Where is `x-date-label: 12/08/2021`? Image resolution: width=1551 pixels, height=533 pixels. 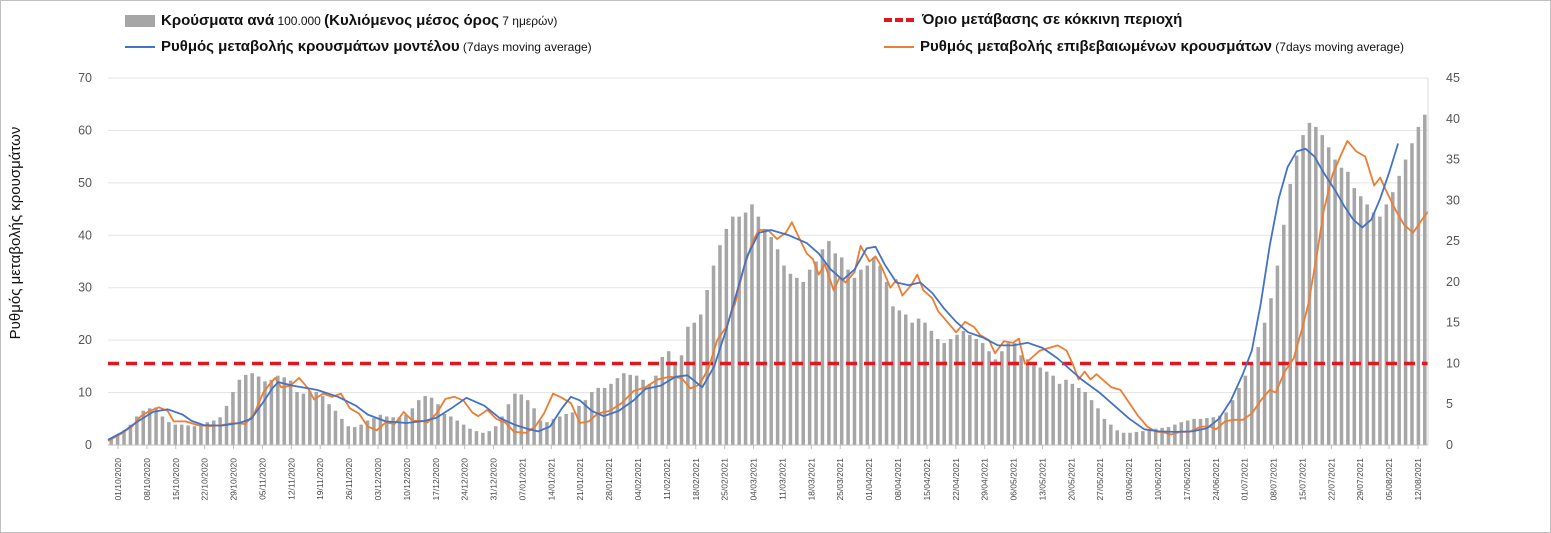
x-date-label: 12/08/2021 is located at coordinates (1418, 479).